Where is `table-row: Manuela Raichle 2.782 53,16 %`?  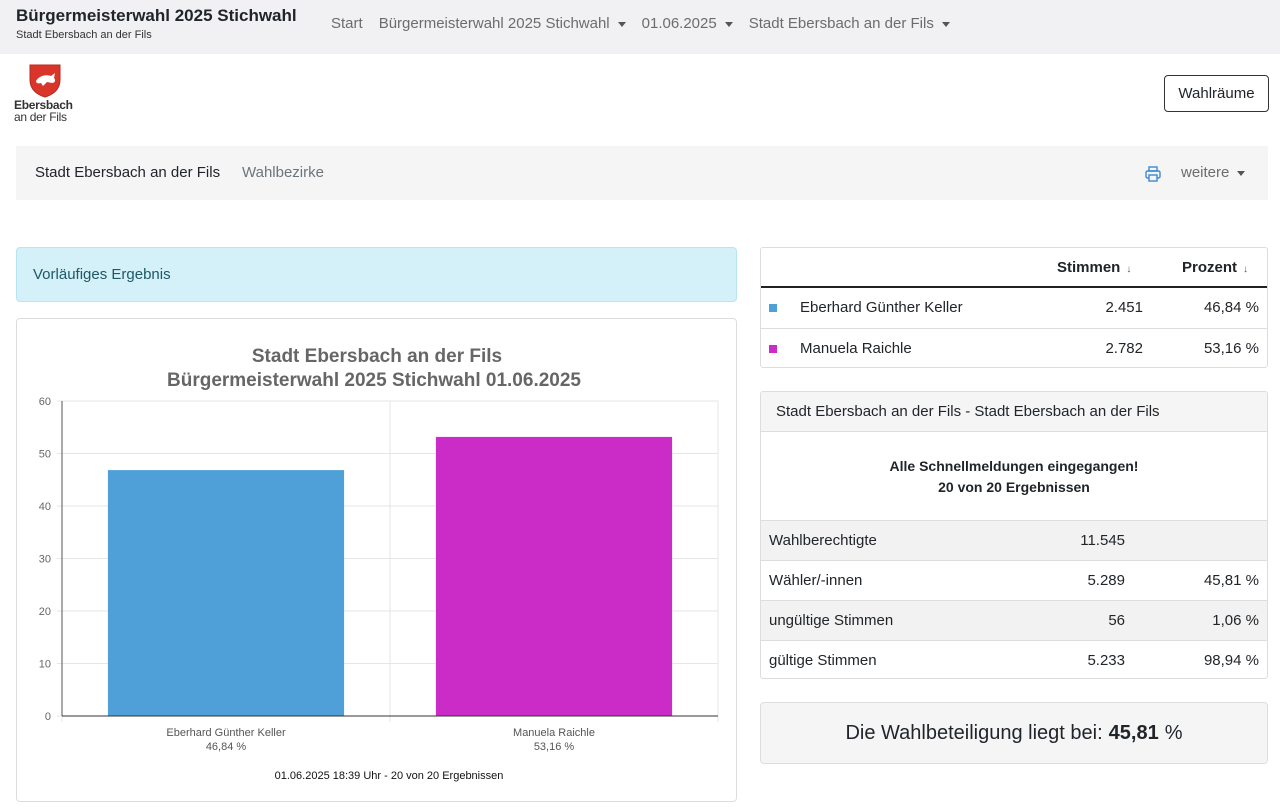 table-row: Manuela Raichle 2.782 53,16 % is located at coordinates (1014, 348).